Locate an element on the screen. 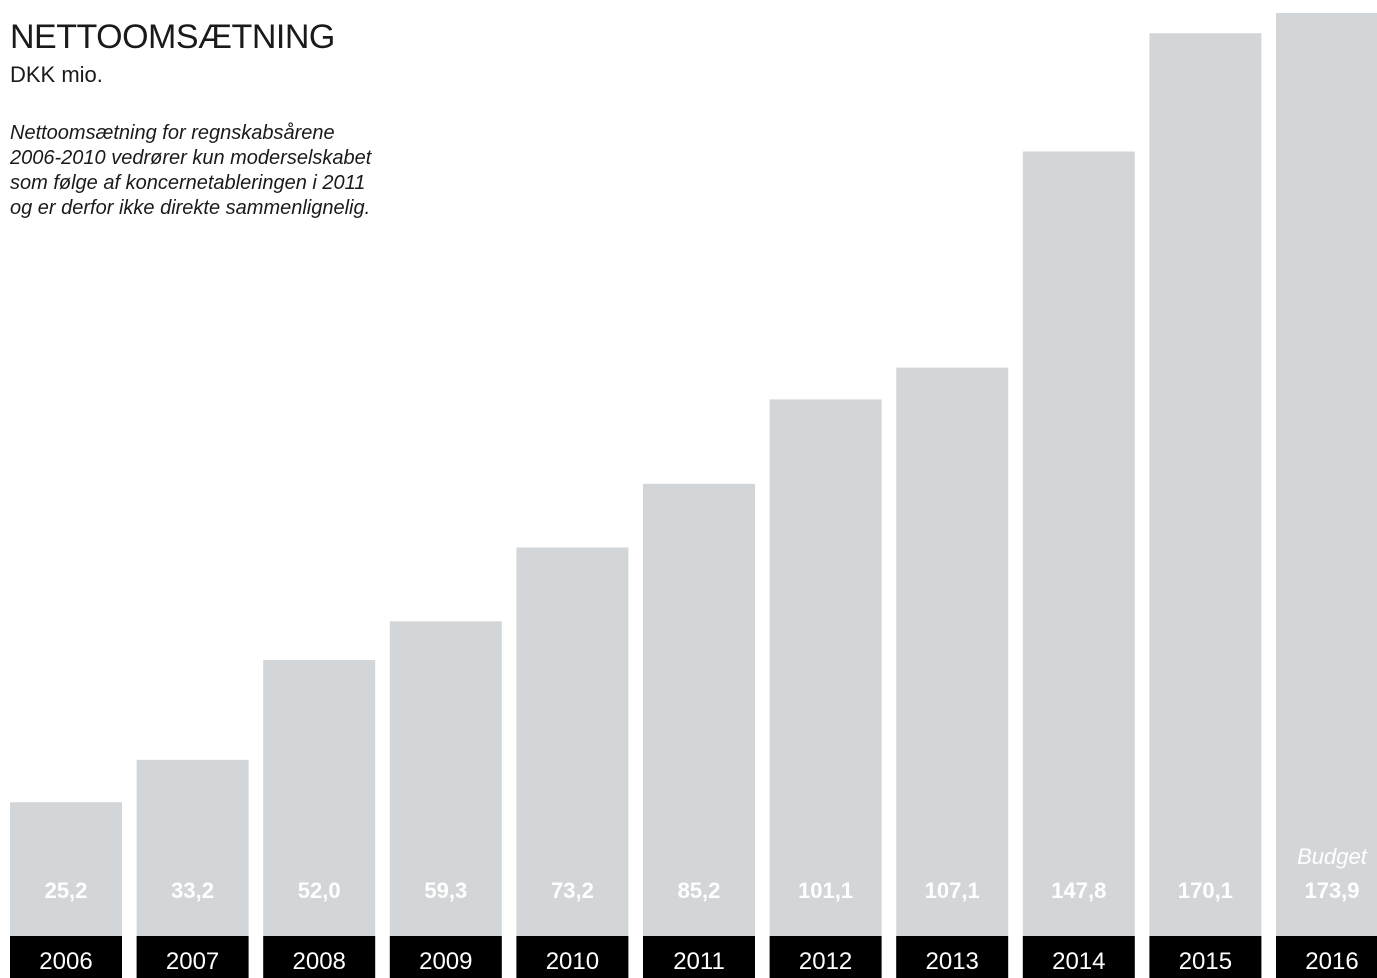  bar-2012 is located at coordinates (825, 667).